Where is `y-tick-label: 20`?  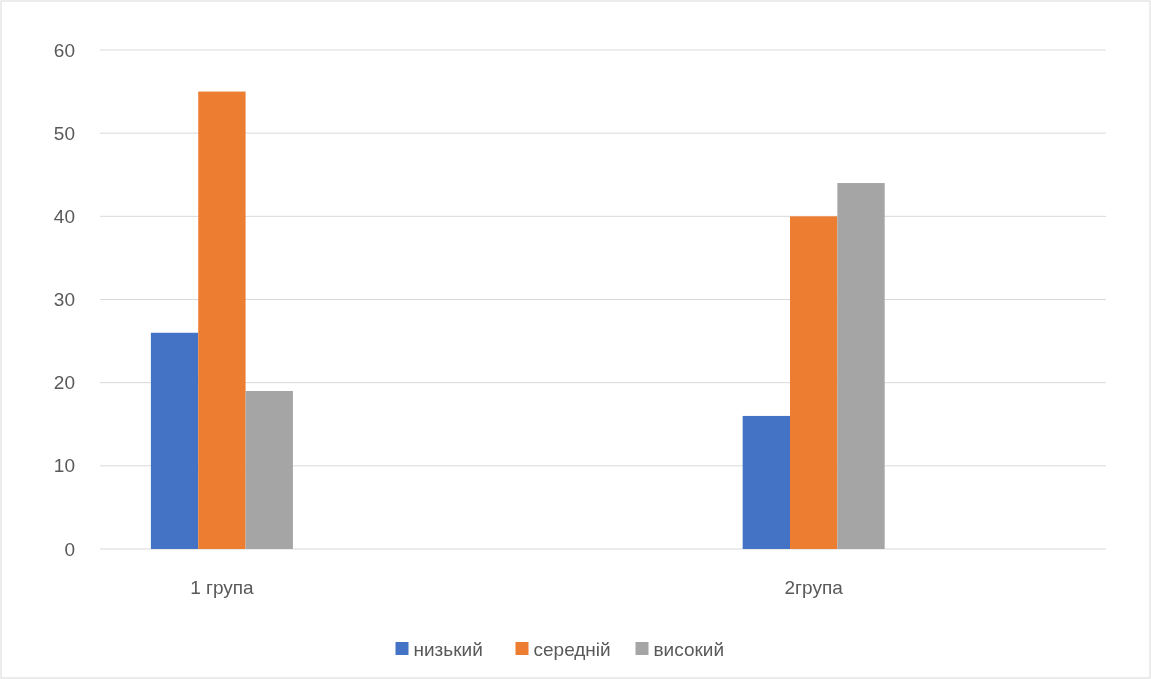 y-tick-label: 20 is located at coordinates (64, 383).